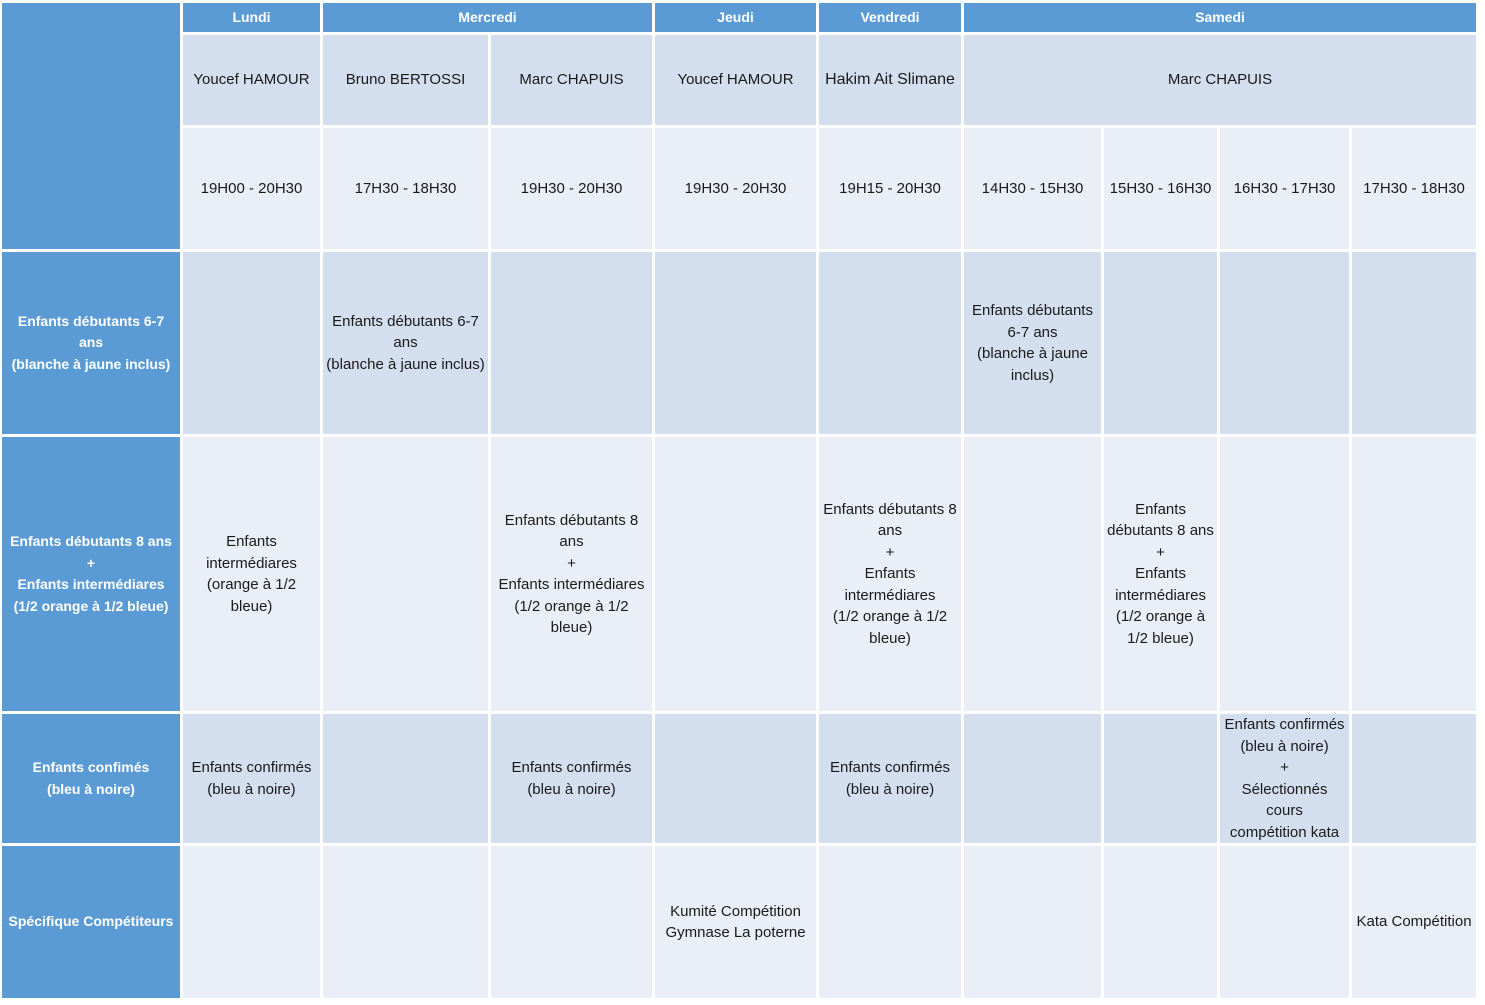 This screenshot has height=1005, width=1485. What do you see at coordinates (91, 562) in the screenshot?
I see `row-header-line: +` at bounding box center [91, 562].